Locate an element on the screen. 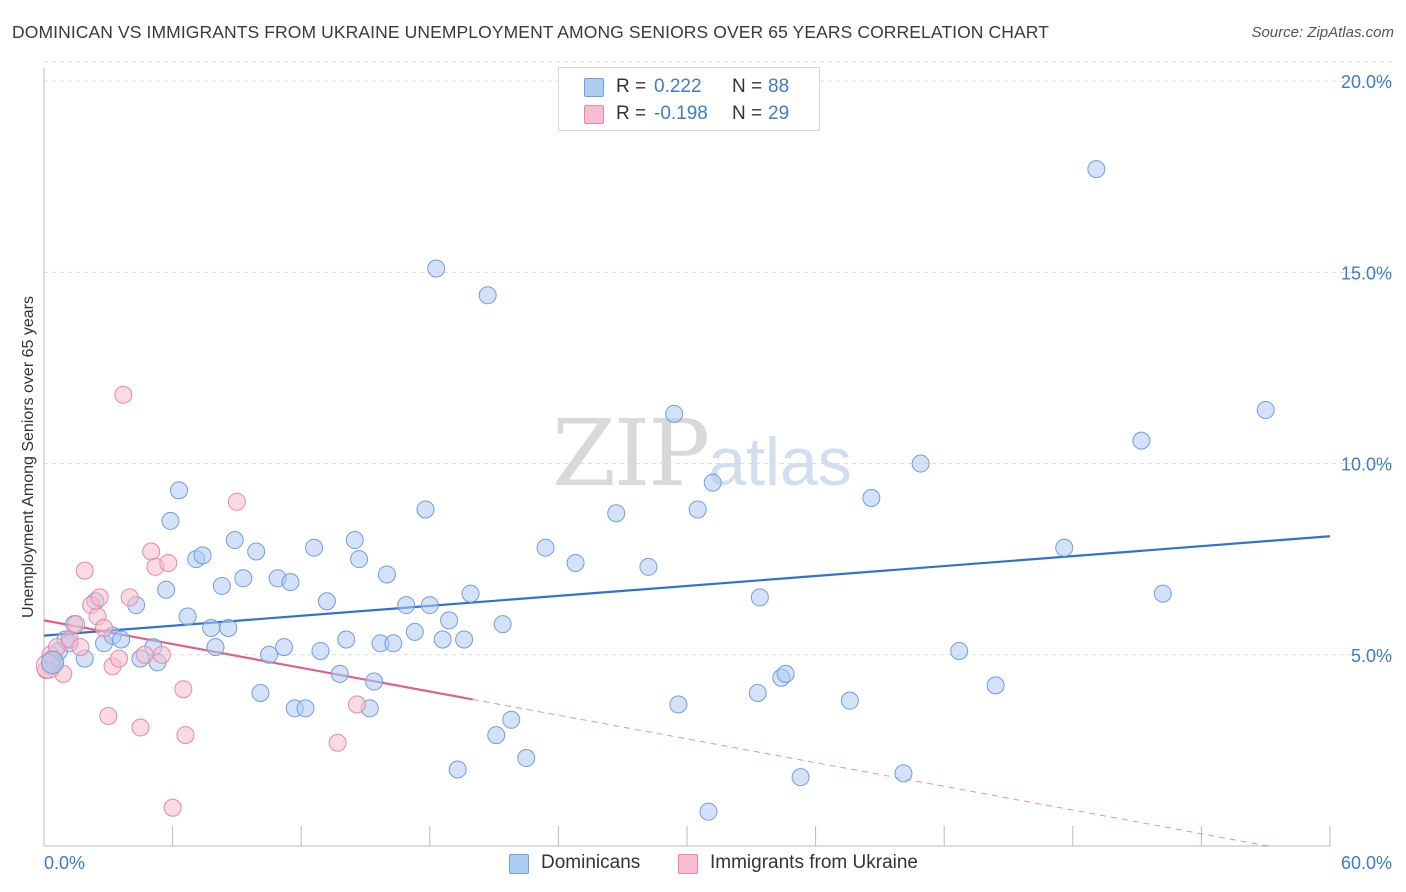 Image resolution: width=1406 pixels, height=892 pixels. x-tick-label-min: 0.0% is located at coordinates (64, 863).